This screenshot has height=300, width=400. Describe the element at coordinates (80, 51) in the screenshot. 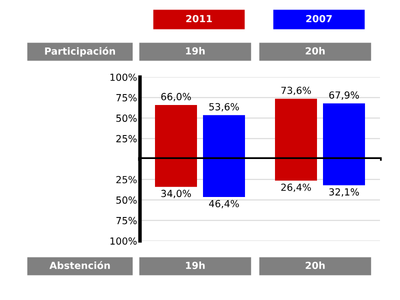

I see `text: Participación` at that location.